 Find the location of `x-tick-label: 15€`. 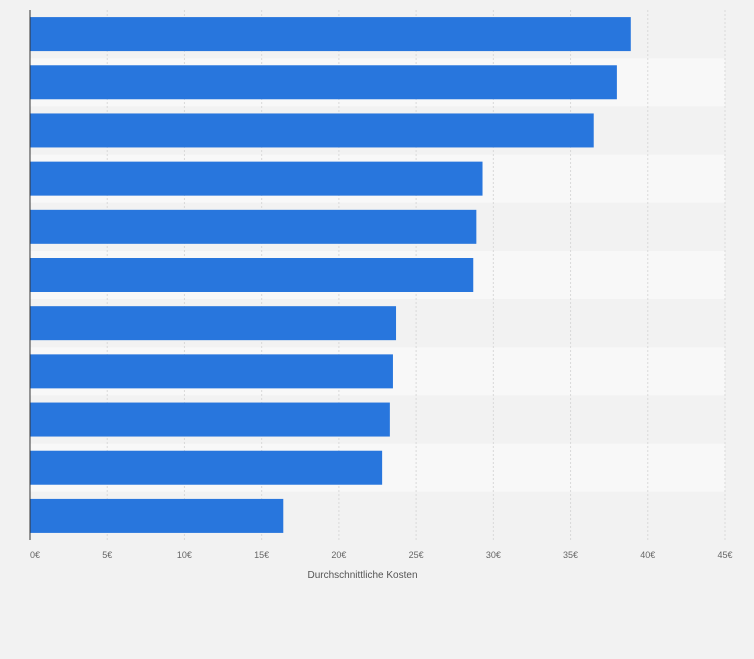

x-tick-label: 15€ is located at coordinates (261, 555).